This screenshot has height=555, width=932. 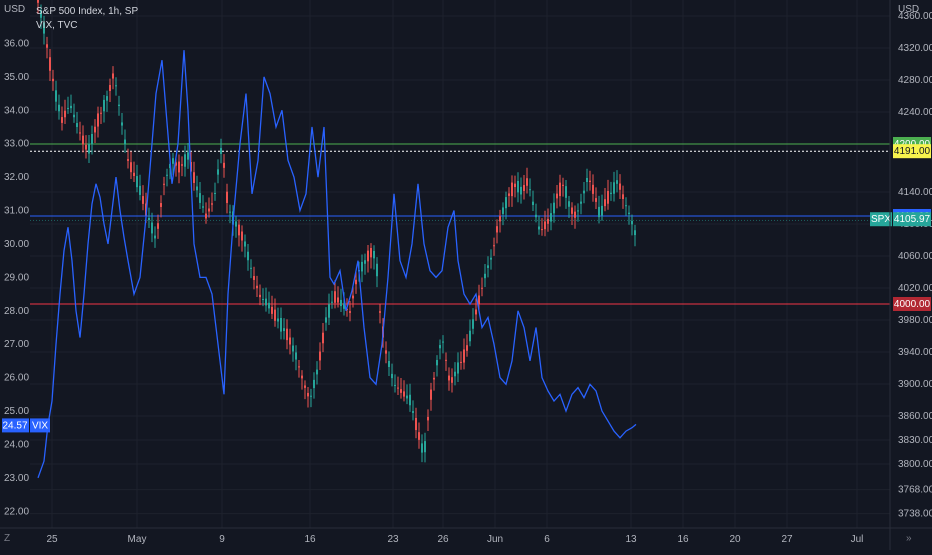 What do you see at coordinates (16, 43) in the screenshot?
I see `left-tick-label: 36.00` at bounding box center [16, 43].